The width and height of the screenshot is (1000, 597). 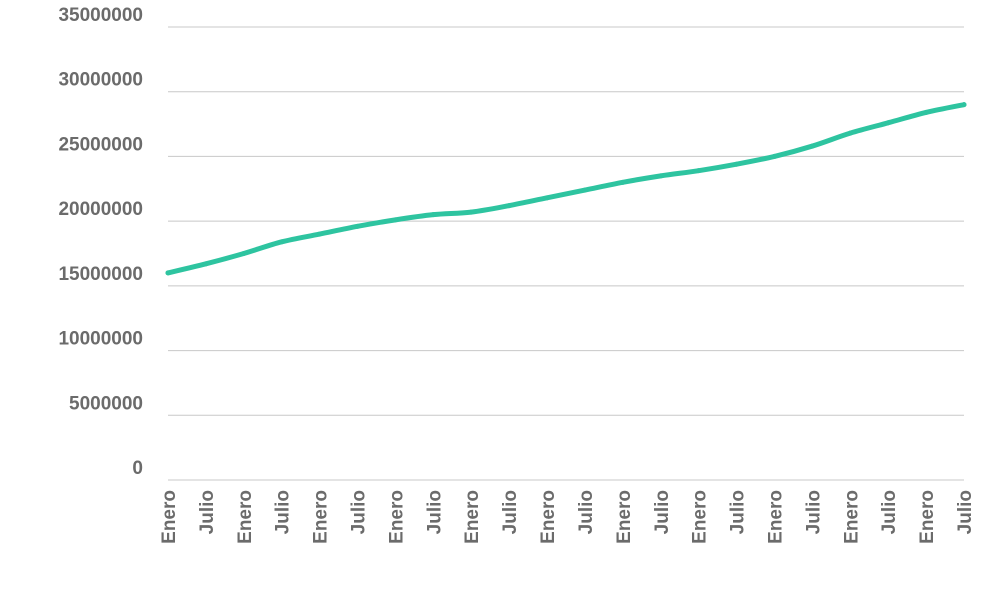 I want to click on y-tick-label: 15000000, so click(x=100, y=274).